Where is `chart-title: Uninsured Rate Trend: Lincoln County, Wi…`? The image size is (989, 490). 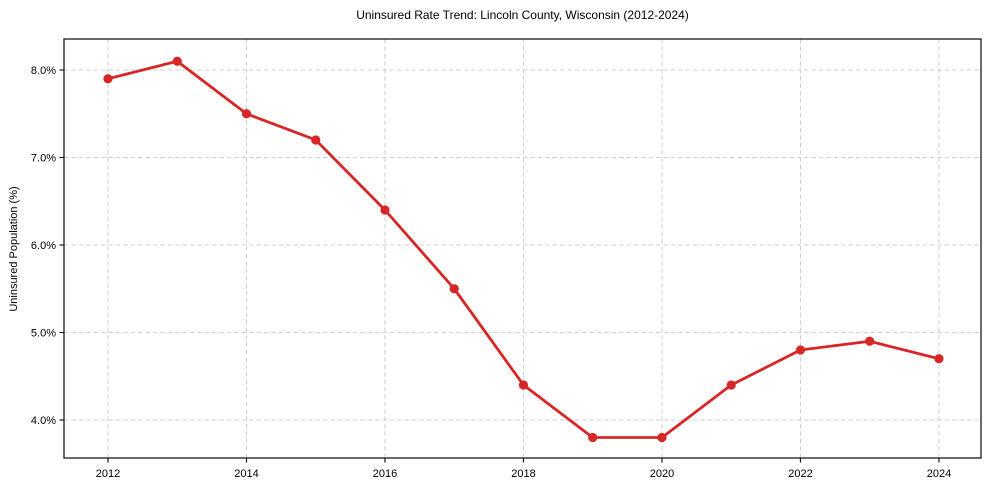 chart-title: Uninsured Rate Trend: Lincoln County, Wi… is located at coordinates (522, 15).